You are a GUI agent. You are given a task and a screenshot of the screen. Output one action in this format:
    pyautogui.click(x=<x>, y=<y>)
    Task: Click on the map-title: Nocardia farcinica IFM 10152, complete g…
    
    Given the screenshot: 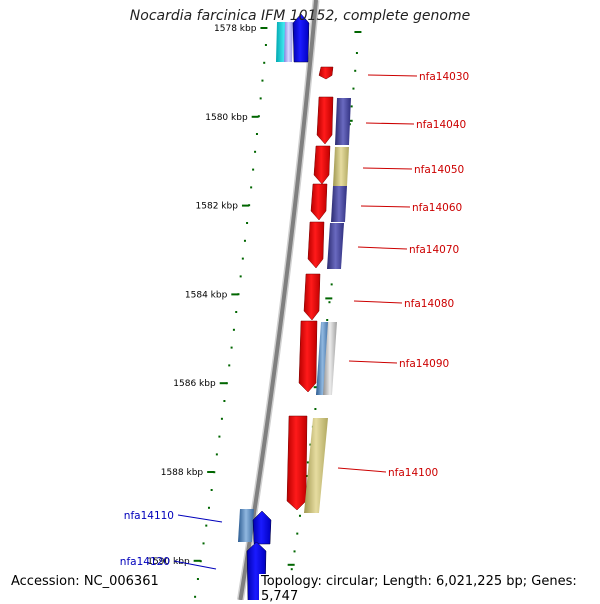 What is the action you would take?
    pyautogui.click(x=300, y=16)
    